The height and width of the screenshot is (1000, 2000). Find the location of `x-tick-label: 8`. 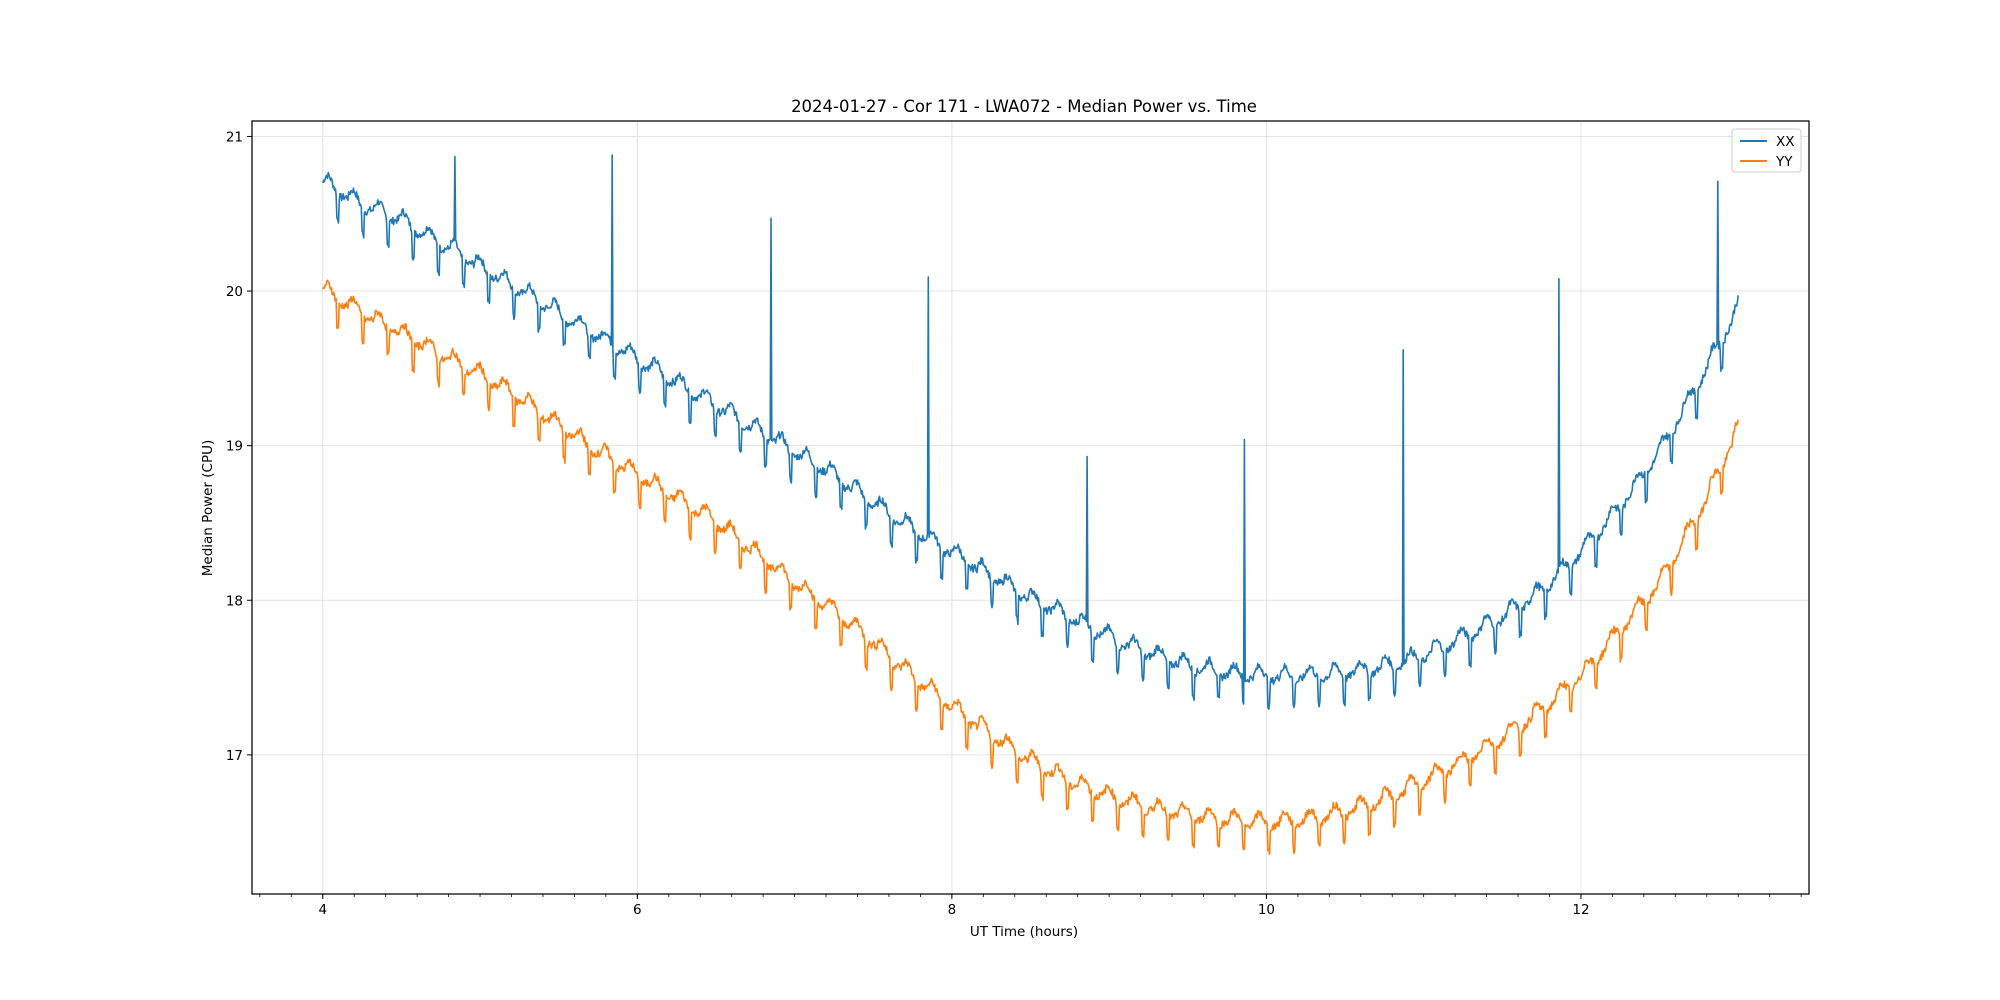

x-tick-label: 8 is located at coordinates (952, 910).